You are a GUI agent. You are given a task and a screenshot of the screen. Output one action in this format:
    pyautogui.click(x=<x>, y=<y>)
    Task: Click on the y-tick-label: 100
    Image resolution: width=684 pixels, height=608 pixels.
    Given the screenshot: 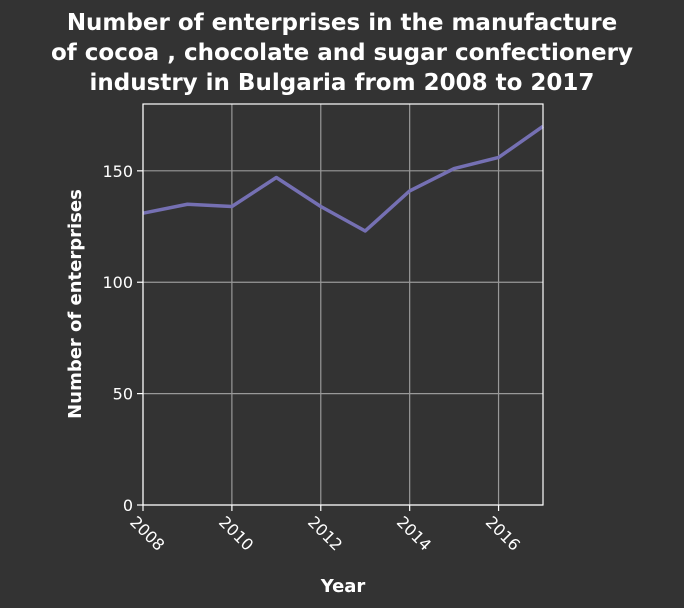 What is the action you would take?
    pyautogui.click(x=117, y=282)
    